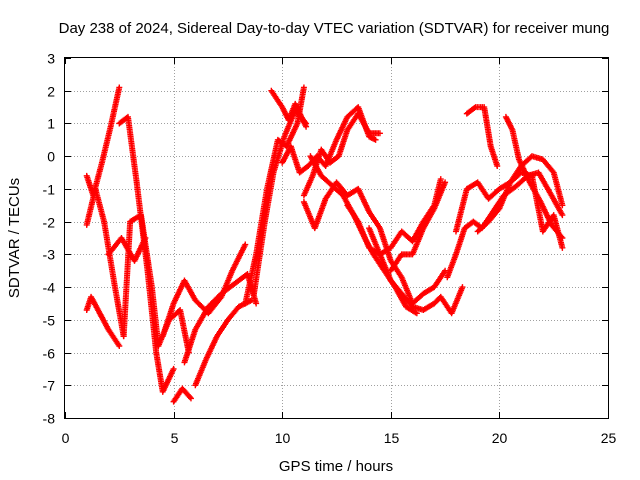  I want to click on y-tick-label: 0, so click(51, 157).